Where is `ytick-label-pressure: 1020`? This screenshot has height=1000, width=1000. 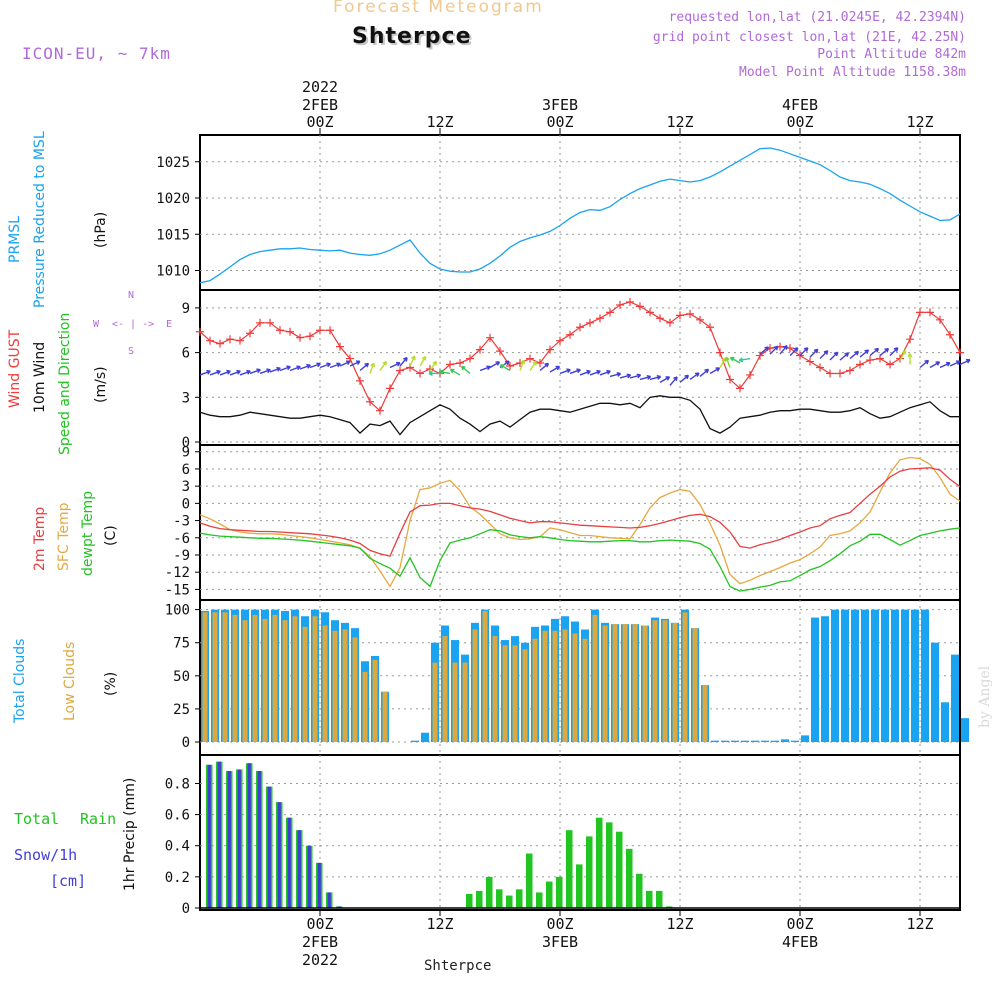 ytick-label-pressure: 1020 is located at coordinates (173, 199).